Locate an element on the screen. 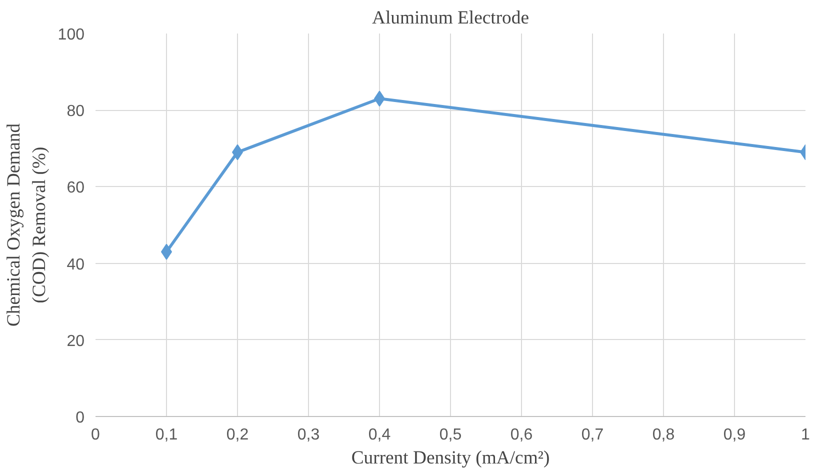  x-tick-label: 0,6 is located at coordinates (521, 435).